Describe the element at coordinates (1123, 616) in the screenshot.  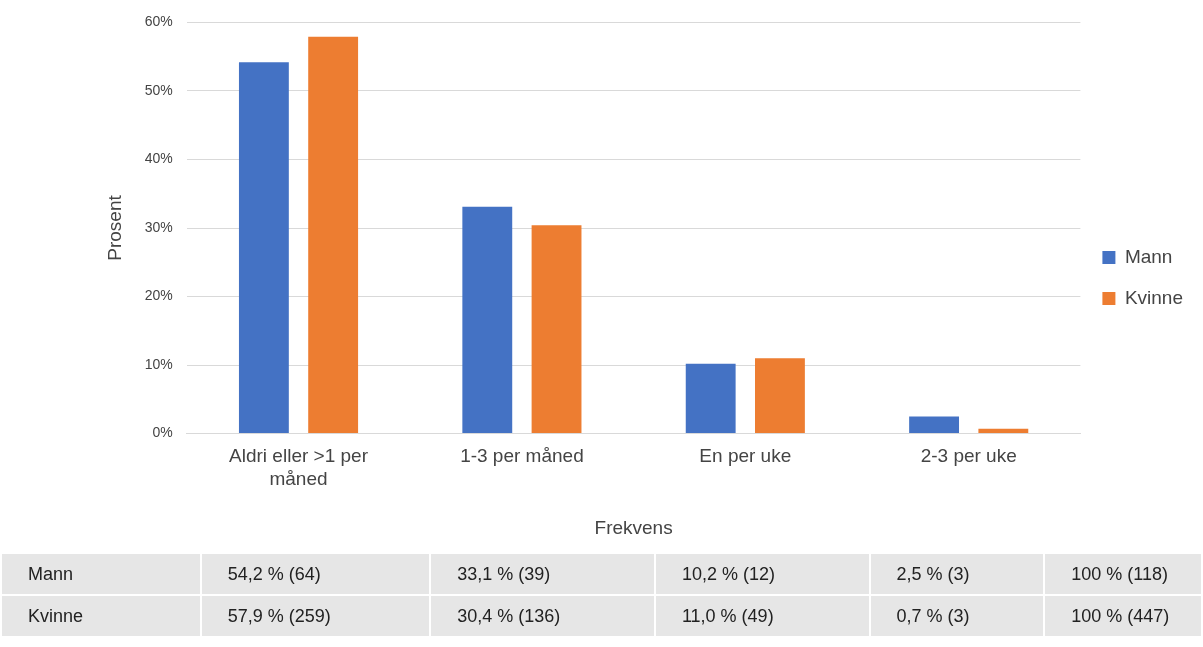
I see `text: 100 % (447)` at that location.